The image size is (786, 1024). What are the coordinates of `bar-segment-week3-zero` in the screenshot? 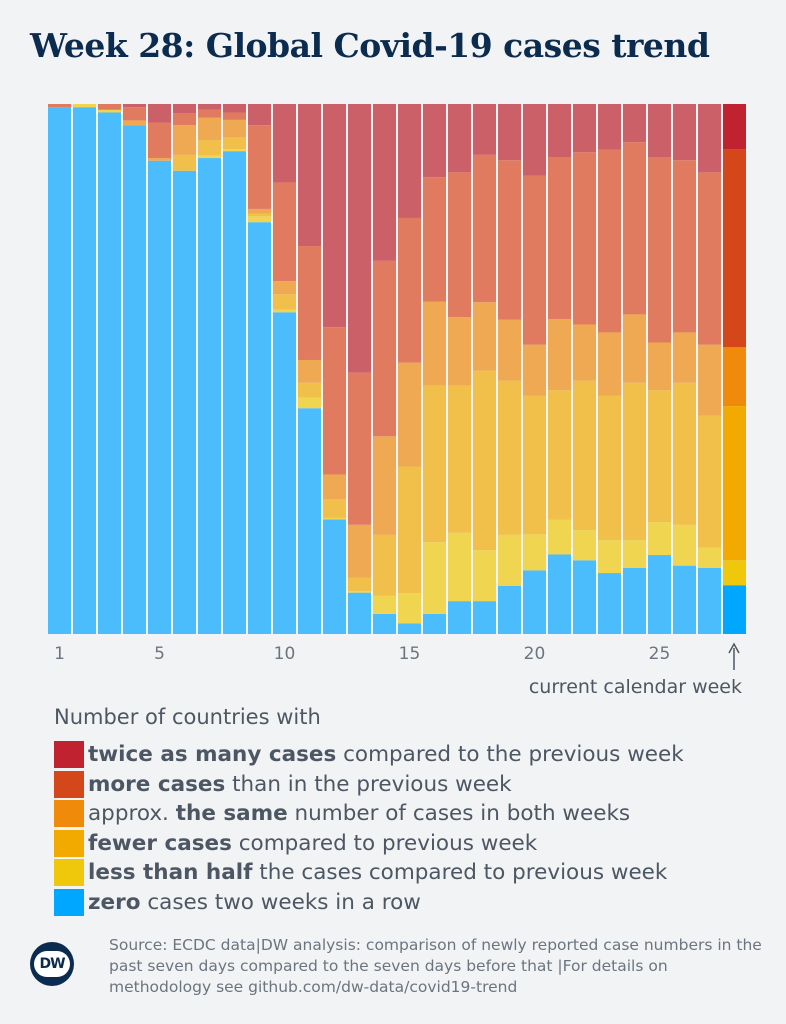 It's located at (109, 373).